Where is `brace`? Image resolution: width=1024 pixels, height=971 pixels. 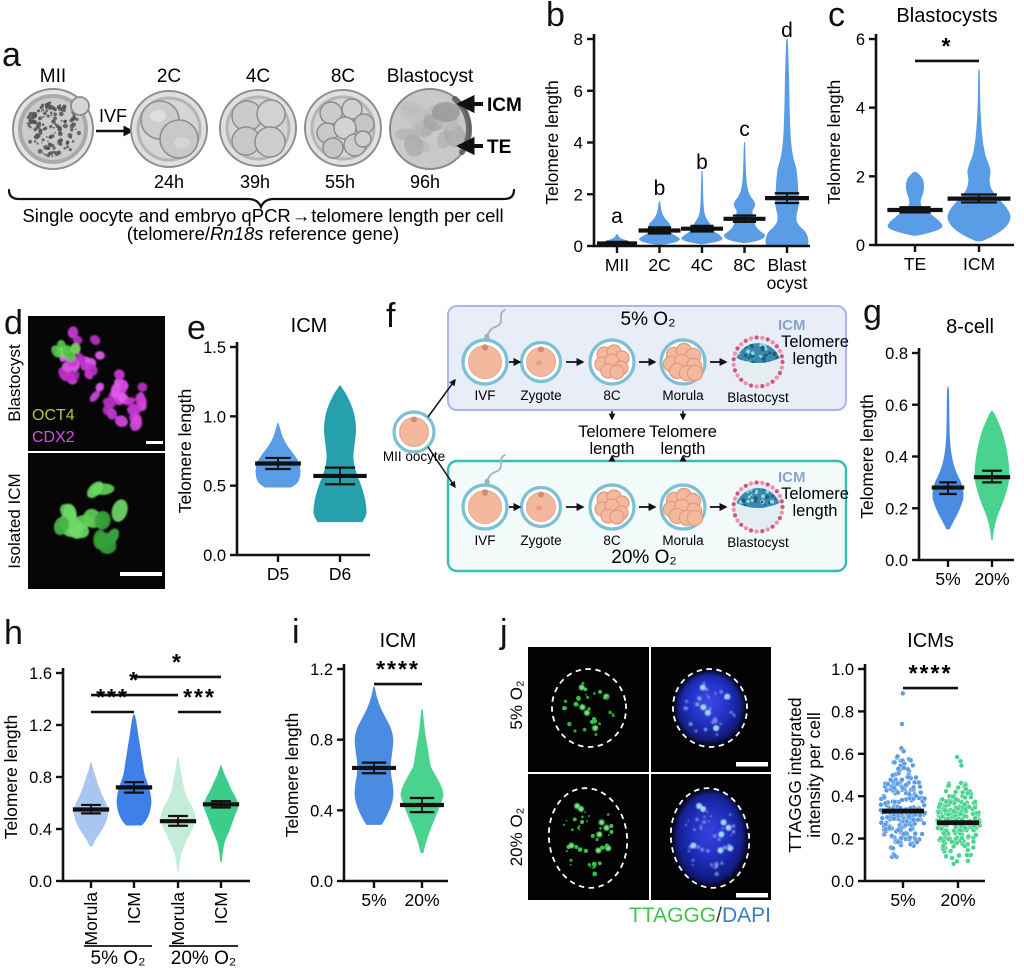 brace is located at coordinates (261, 199).